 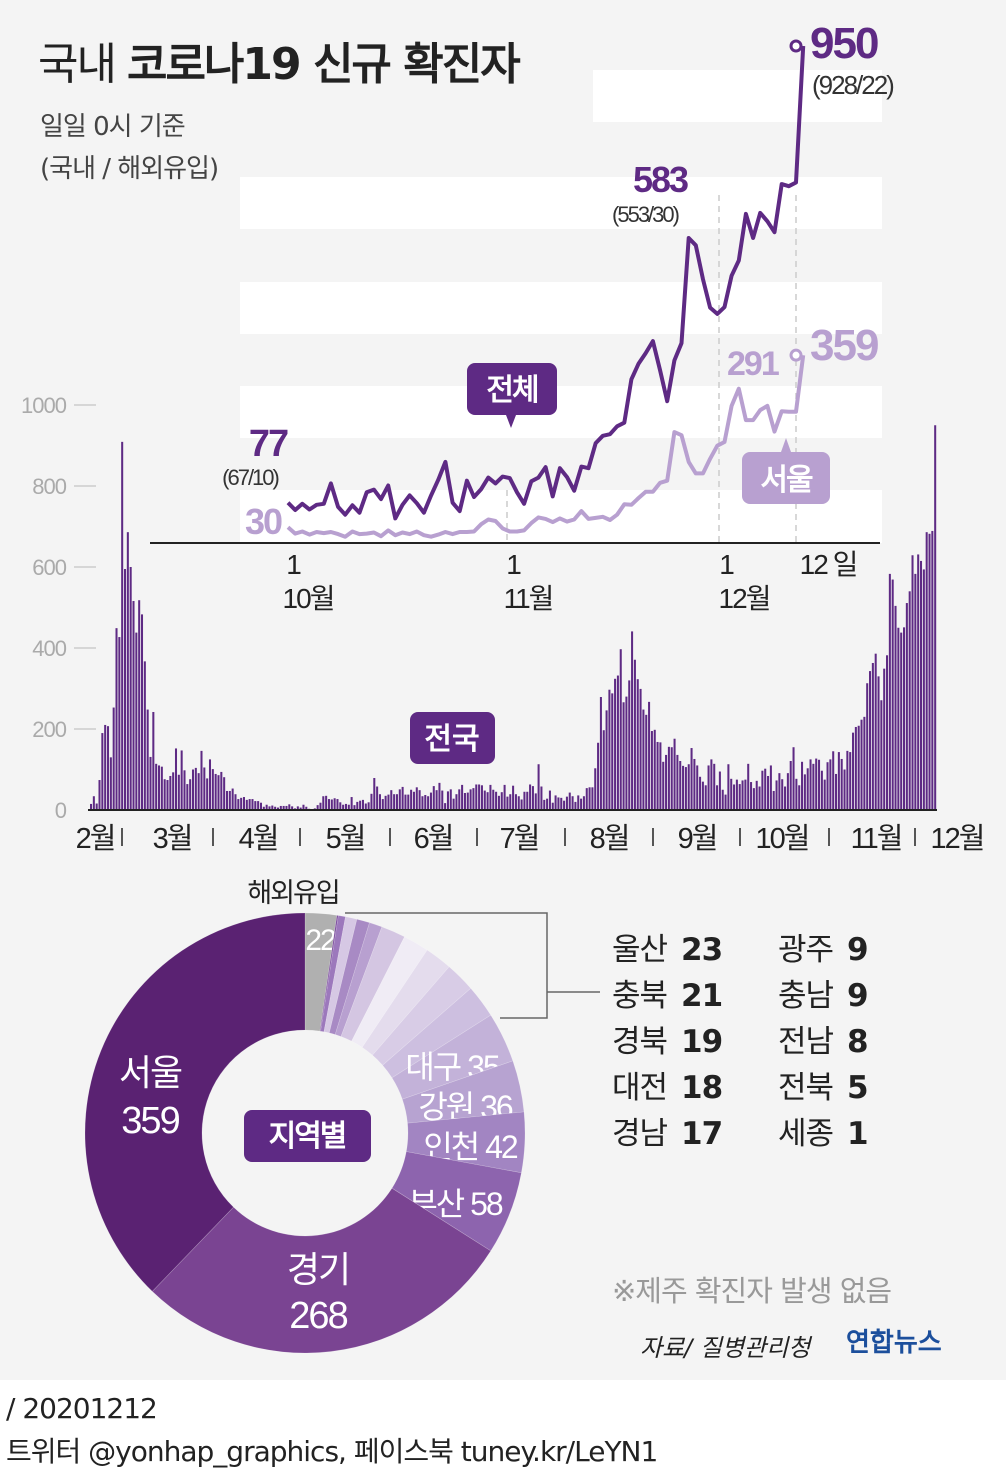 What do you see at coordinates (853, 85) in the screenshot?
I see `end-split-value: (928/22)` at bounding box center [853, 85].